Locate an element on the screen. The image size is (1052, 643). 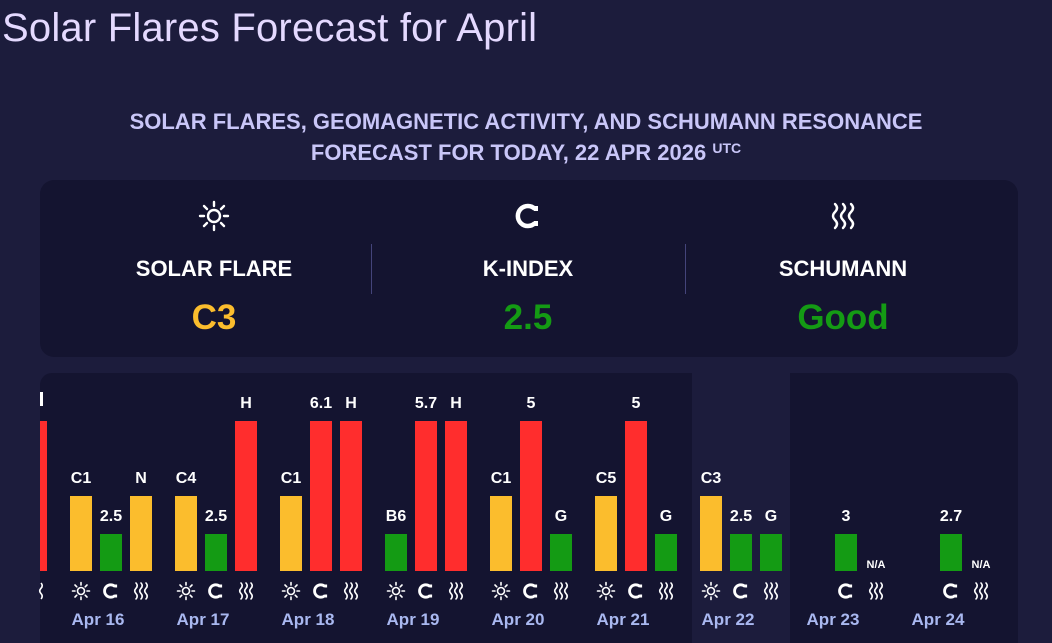
day-group: C1 2.5 N Apr 16 is located at coordinates (111, 549).